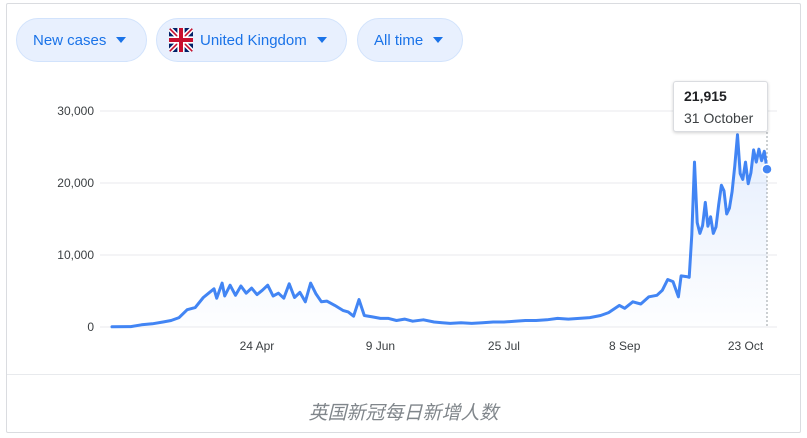 This screenshot has height=438, width=807. I want to click on uk-flag-icon, so click(181, 40).